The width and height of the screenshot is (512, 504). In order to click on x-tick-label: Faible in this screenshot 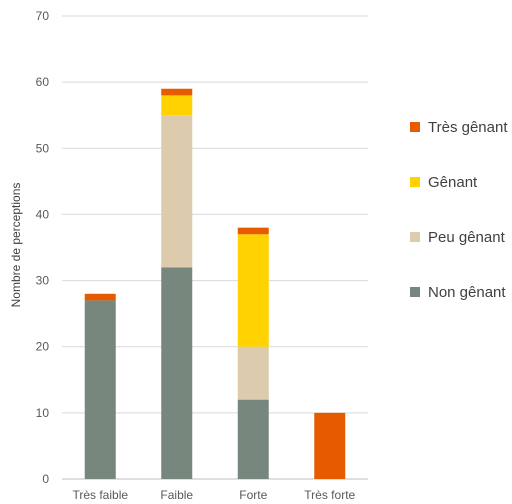, I will do `click(176, 495)`.